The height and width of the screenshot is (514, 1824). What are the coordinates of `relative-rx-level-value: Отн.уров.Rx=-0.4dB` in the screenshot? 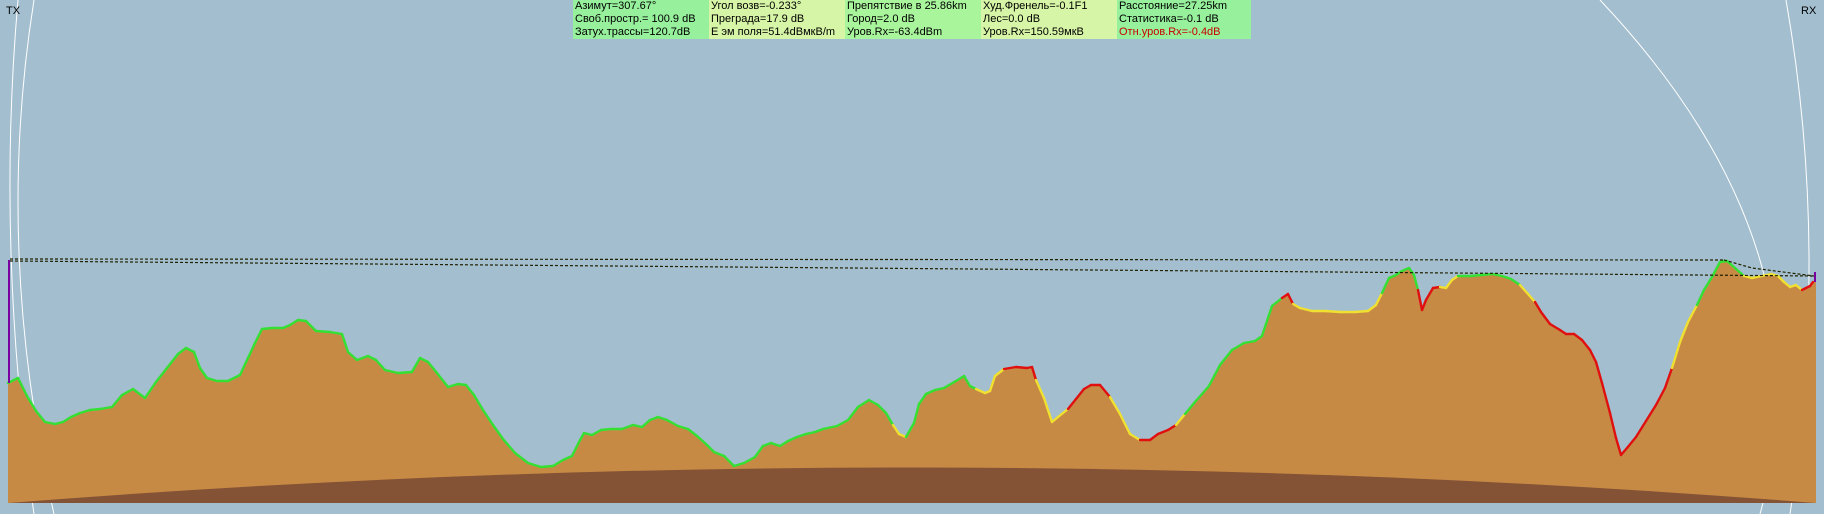 It's located at (1184, 32).